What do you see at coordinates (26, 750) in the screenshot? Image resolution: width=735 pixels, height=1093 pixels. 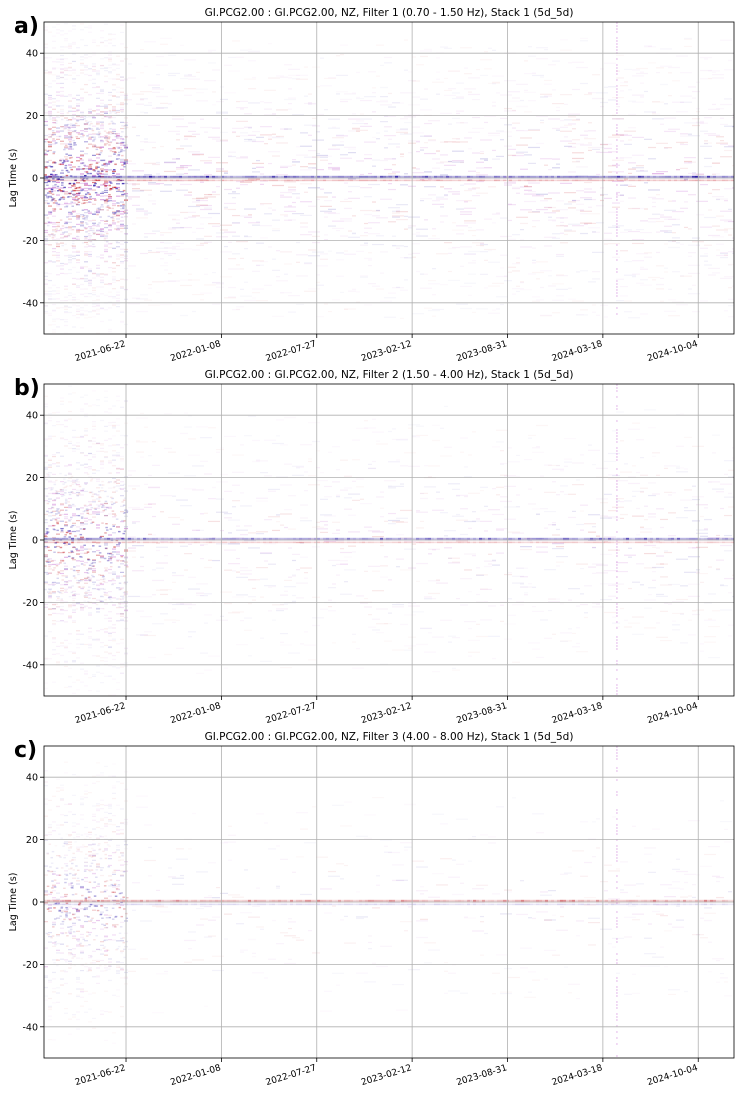 I see `panel-label: c)` at bounding box center [26, 750].